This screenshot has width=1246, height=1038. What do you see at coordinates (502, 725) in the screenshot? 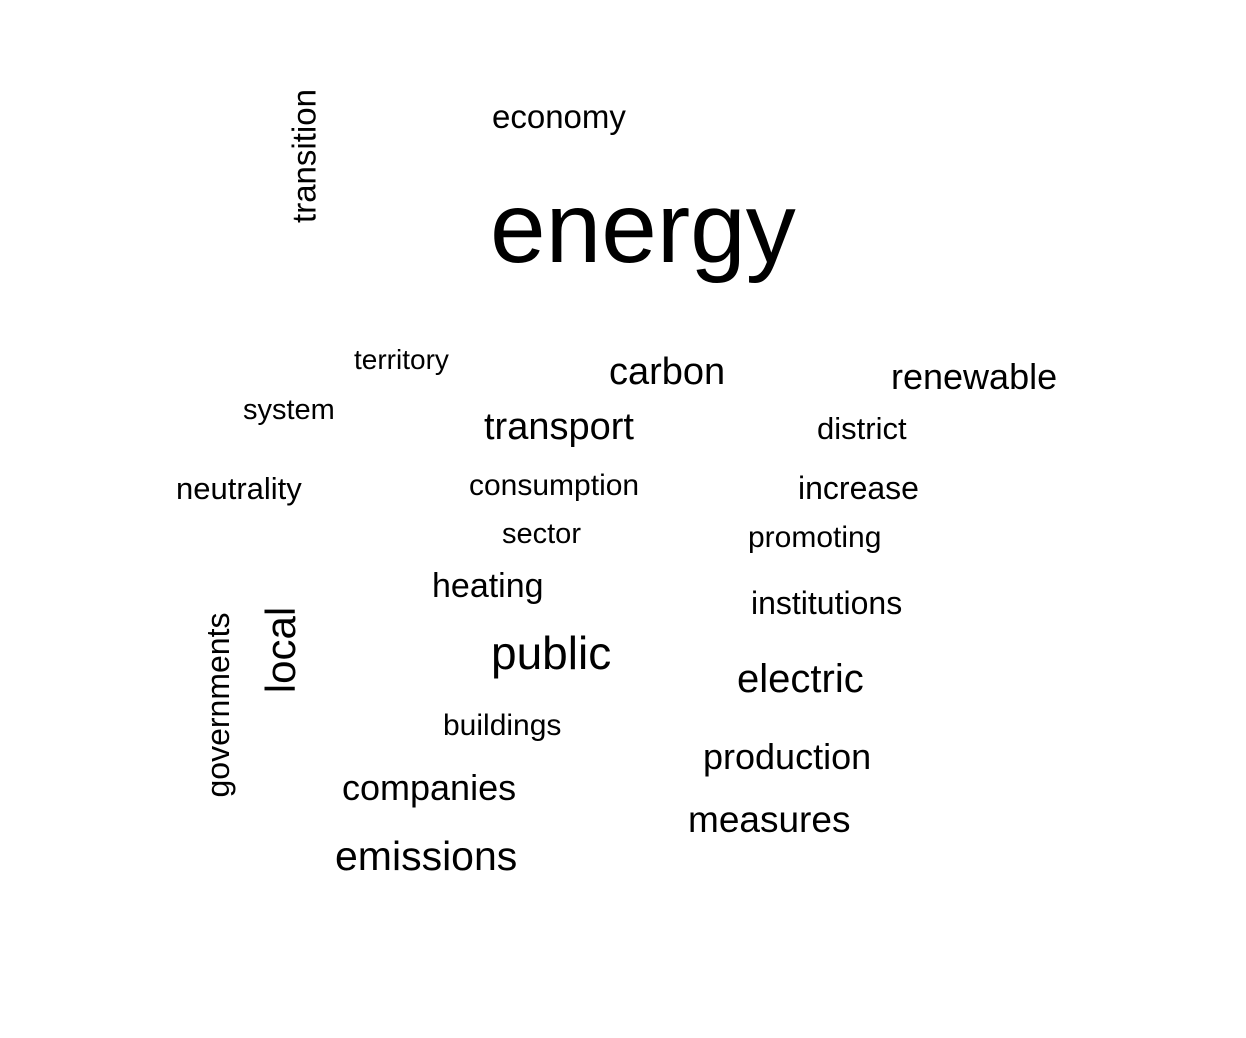
I see `word-buildings: buildings` at bounding box center [502, 725].